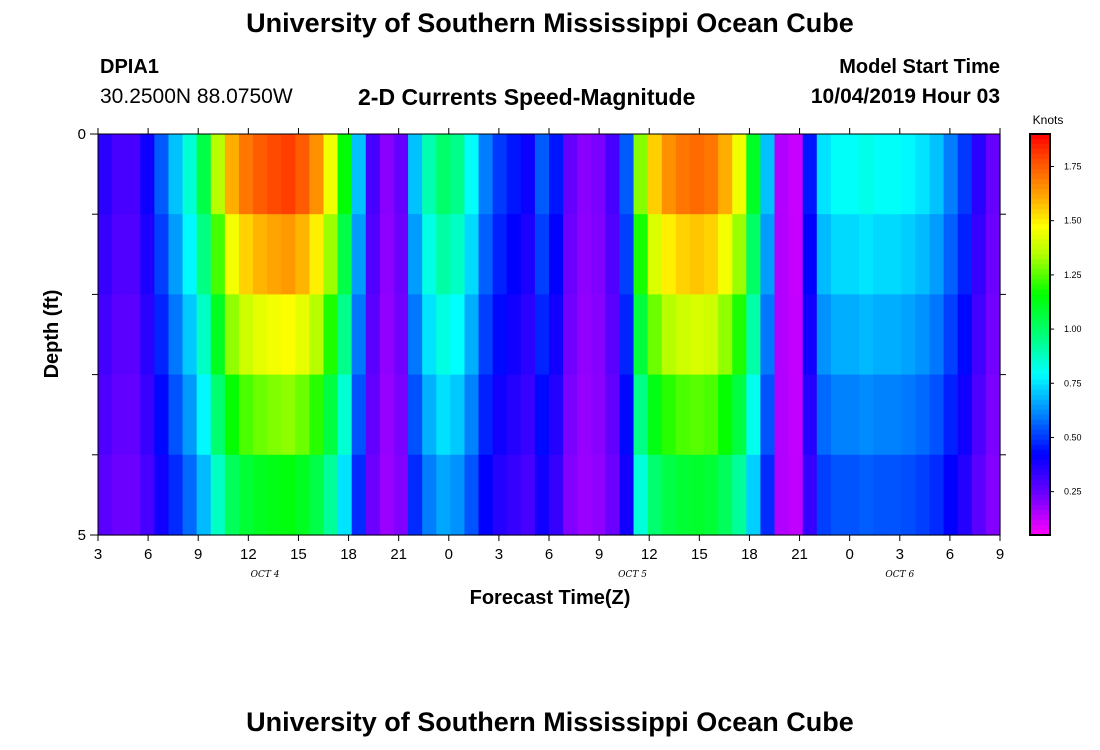  I want to click on colorbar-tick-label: 0.75, so click(1073, 383).